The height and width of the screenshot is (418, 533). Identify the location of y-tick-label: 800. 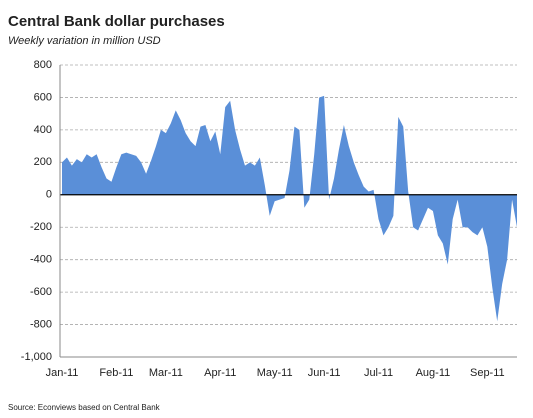
(43, 65).